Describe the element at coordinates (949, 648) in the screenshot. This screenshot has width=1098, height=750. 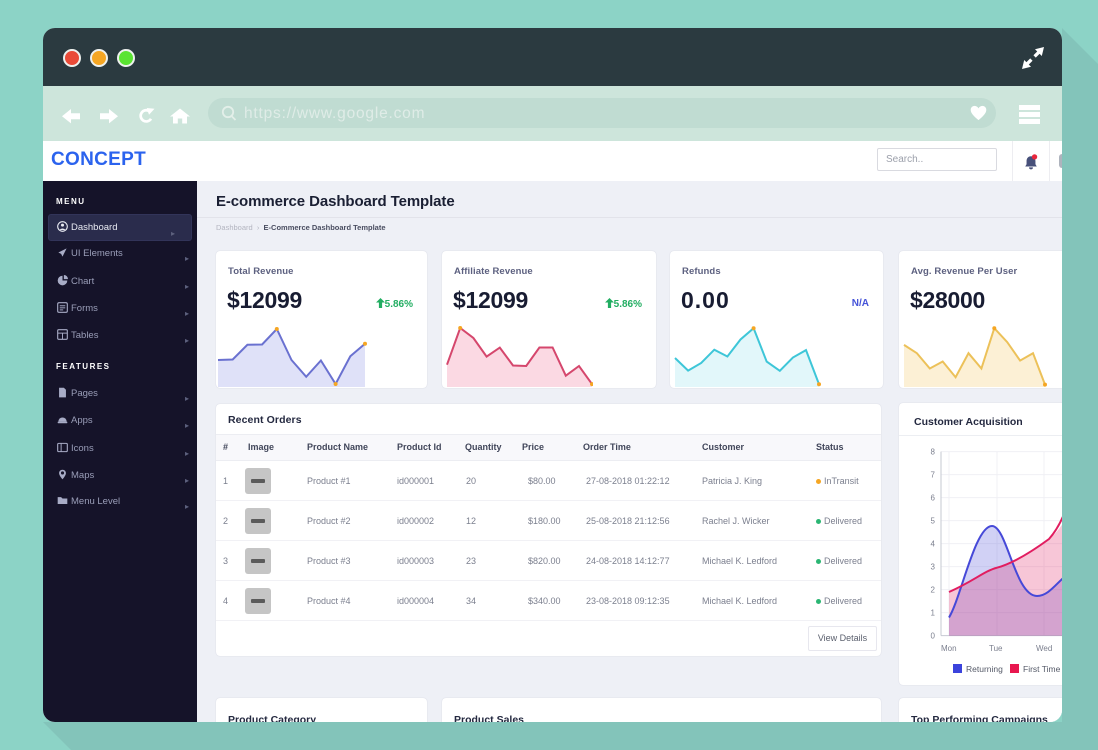
I see `svg-text: Mon` at that location.